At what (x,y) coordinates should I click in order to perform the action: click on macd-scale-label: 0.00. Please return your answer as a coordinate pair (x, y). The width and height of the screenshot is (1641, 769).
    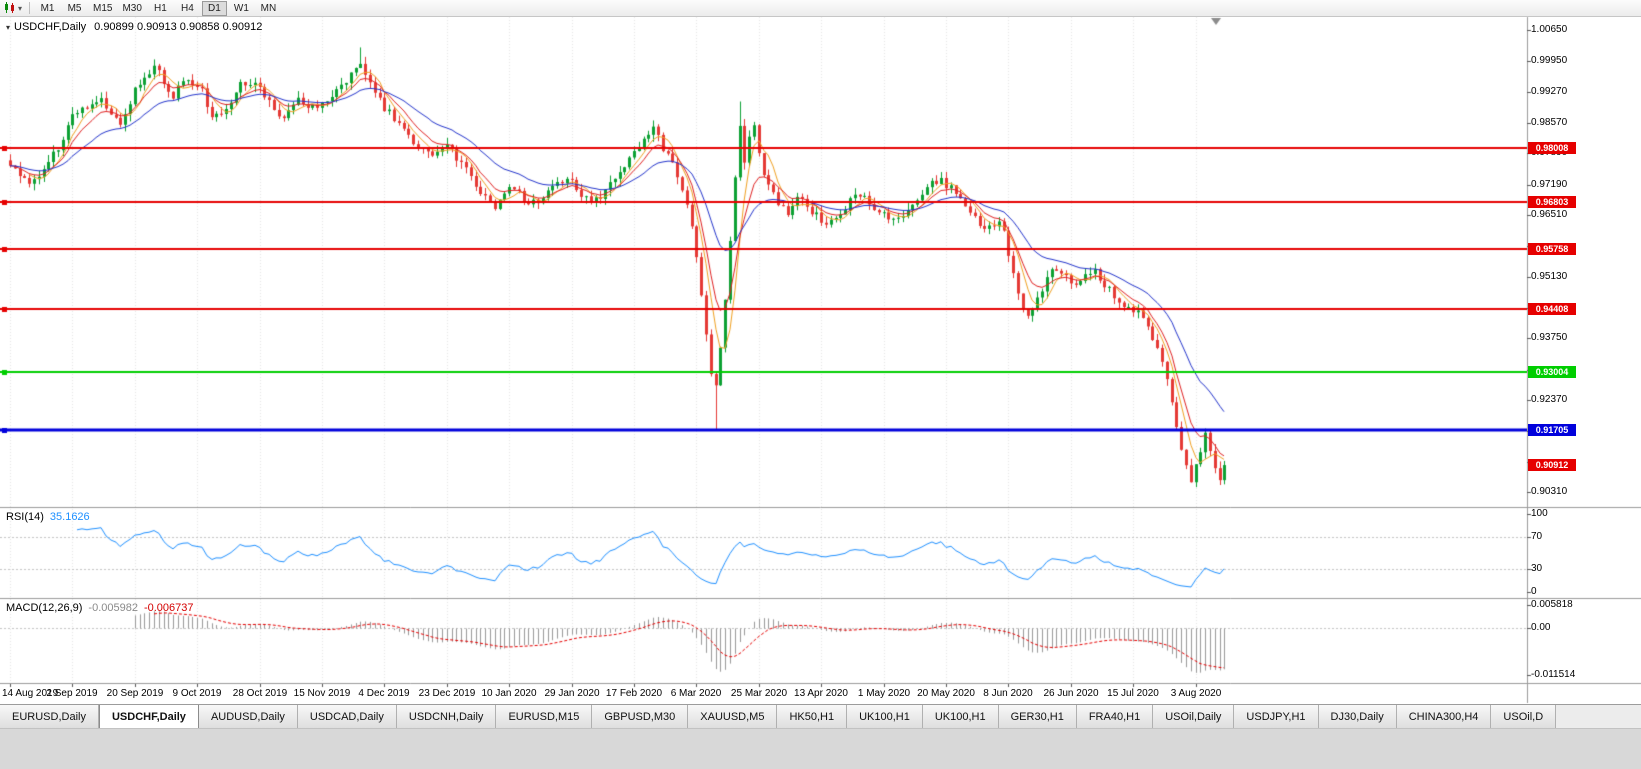
    Looking at the image, I should click on (1541, 627).